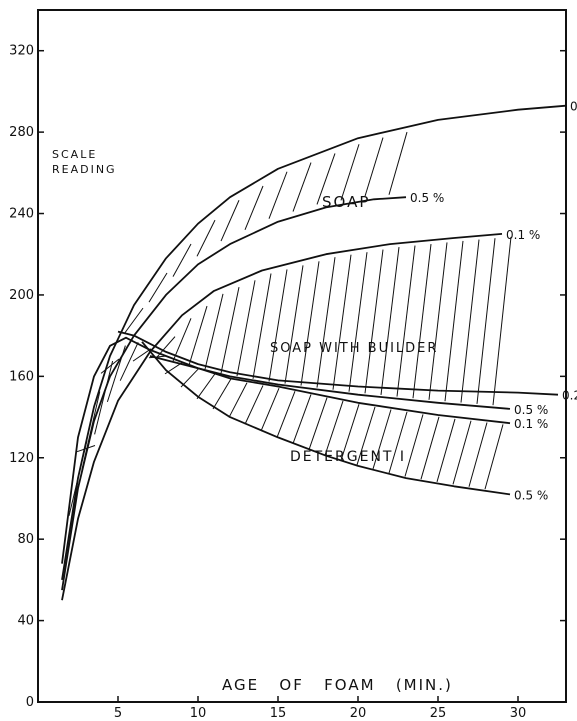  I want to click on region-label-detergent: DETERGENT I, so click(348, 457).